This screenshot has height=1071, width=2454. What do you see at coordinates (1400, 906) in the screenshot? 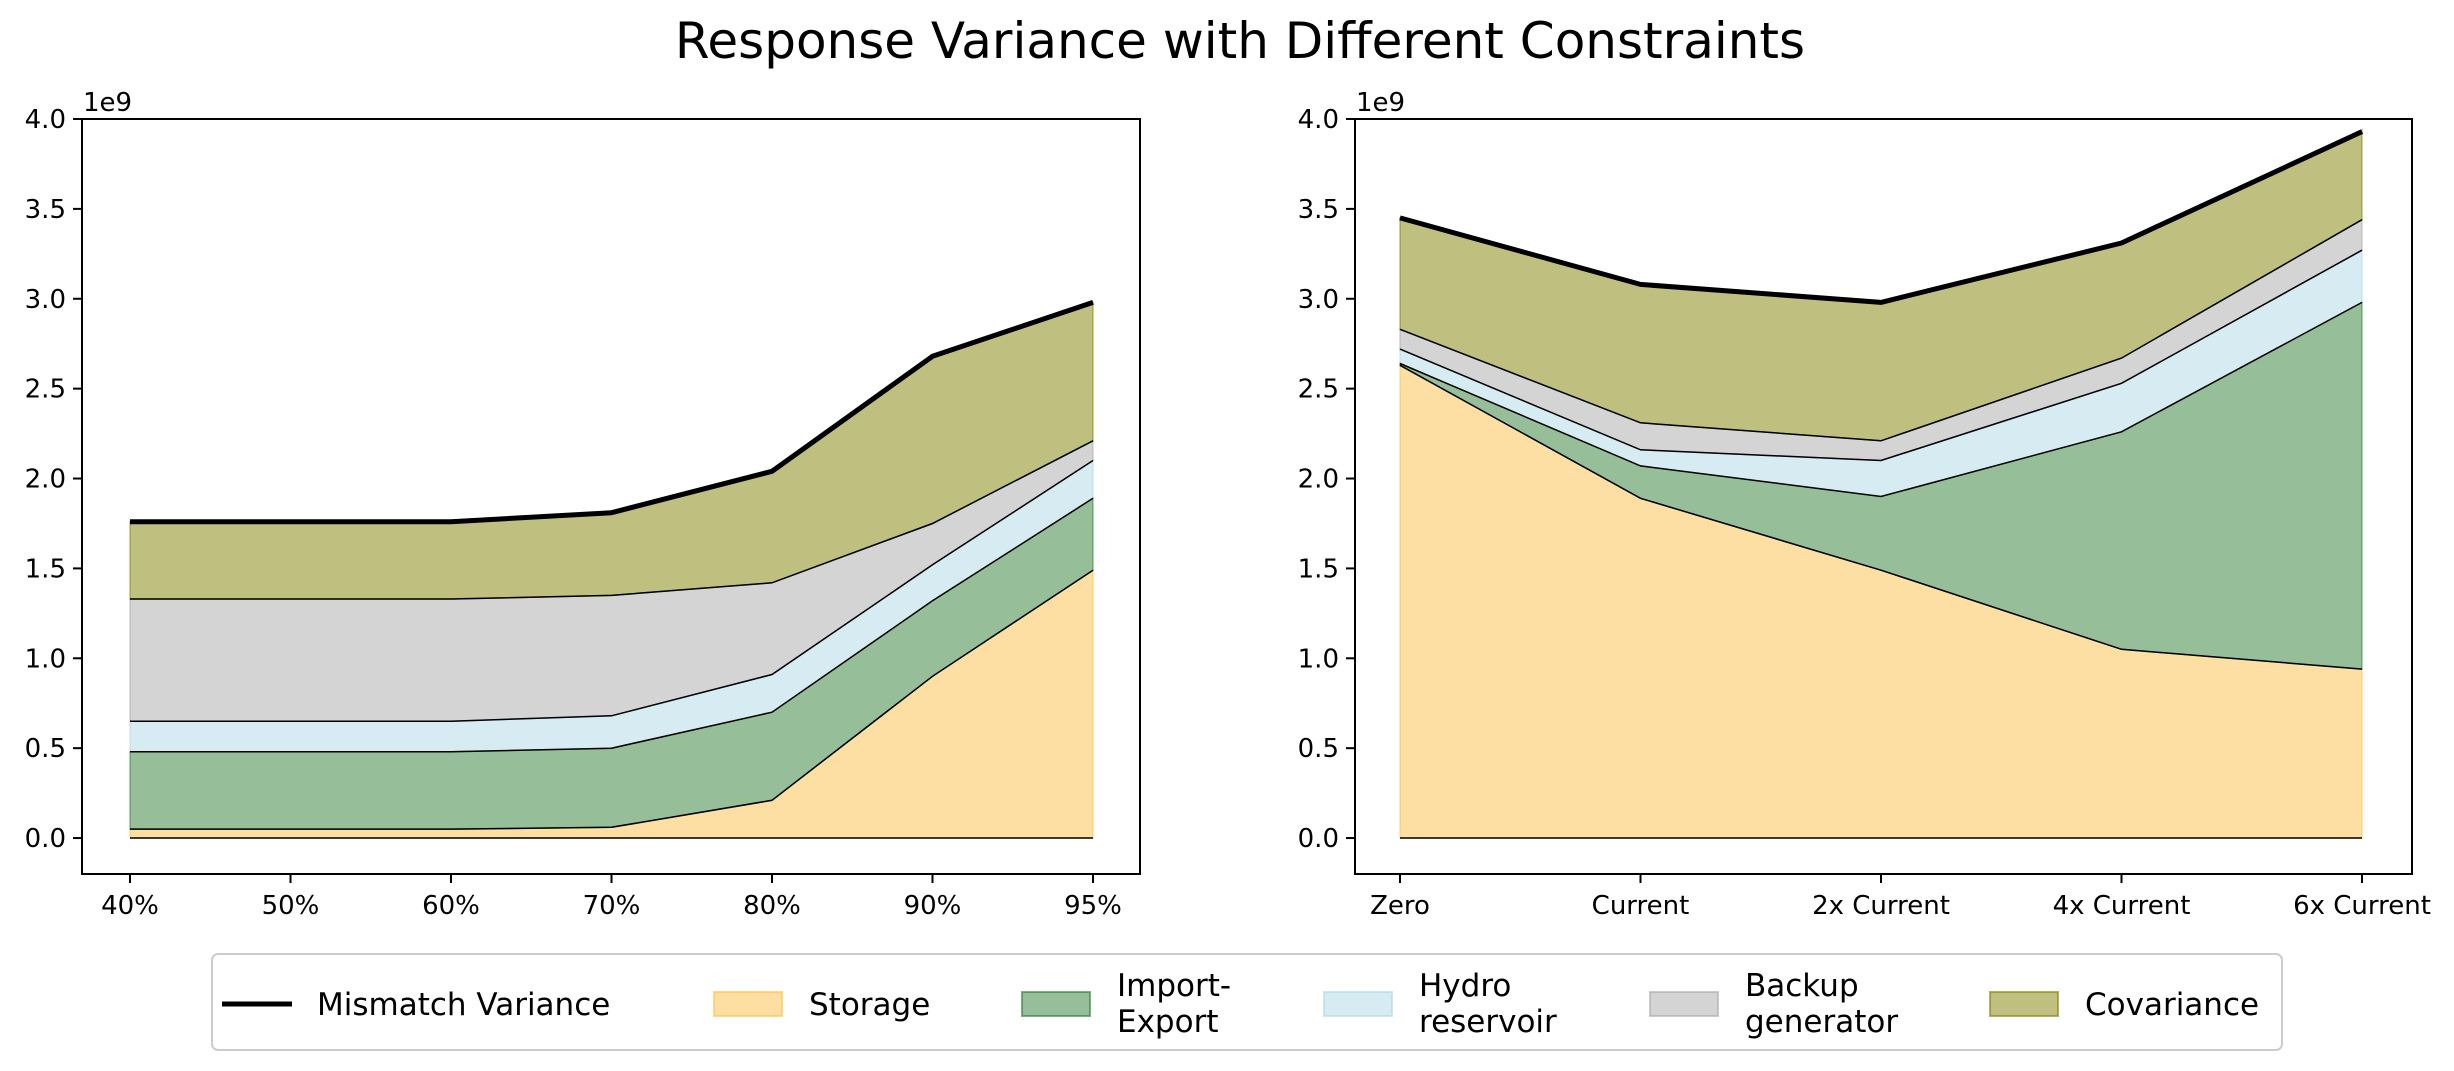
I see `right-xtick-label: Zero` at bounding box center [1400, 906].